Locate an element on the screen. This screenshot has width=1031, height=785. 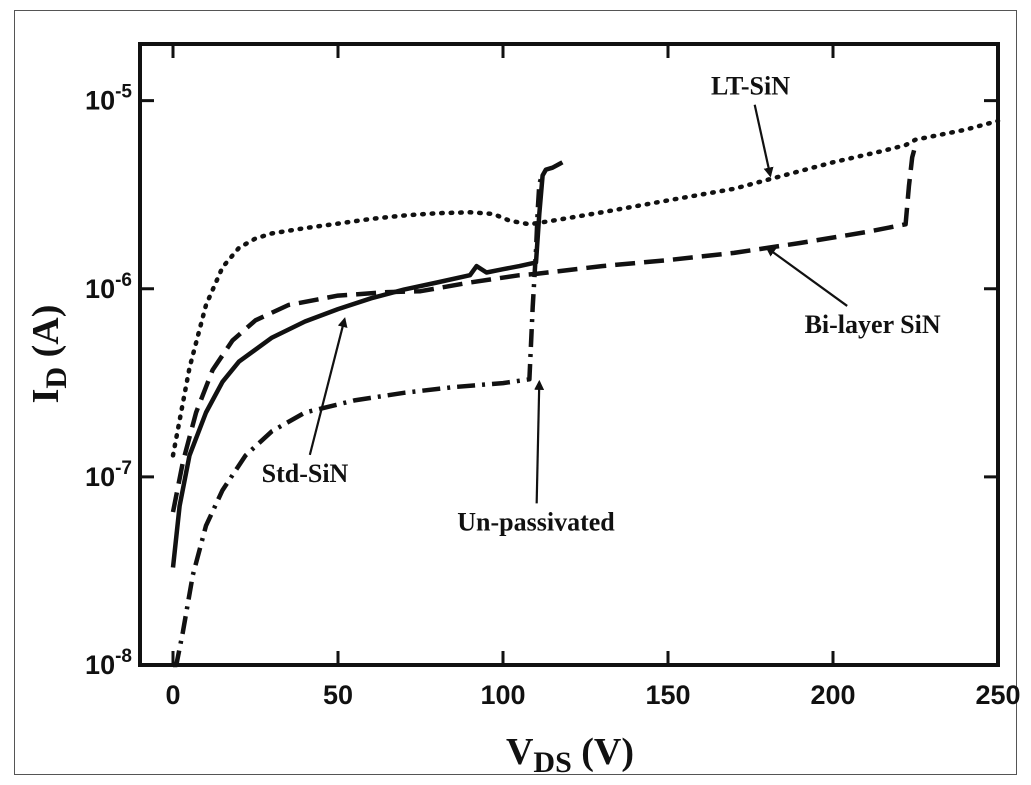
x-axis-label-unit: (V) is located at coordinates (603, 752).